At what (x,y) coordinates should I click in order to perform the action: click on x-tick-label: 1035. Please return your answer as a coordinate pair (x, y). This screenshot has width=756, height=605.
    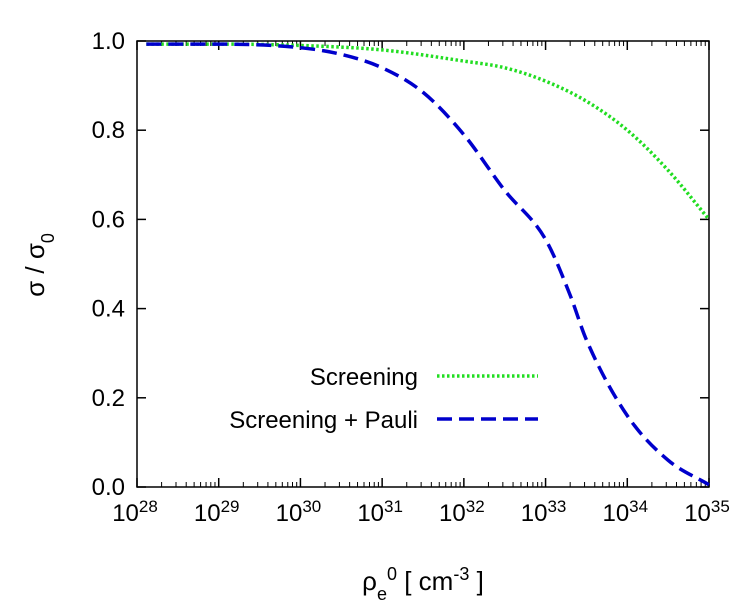
    Looking at the image, I should click on (707, 512).